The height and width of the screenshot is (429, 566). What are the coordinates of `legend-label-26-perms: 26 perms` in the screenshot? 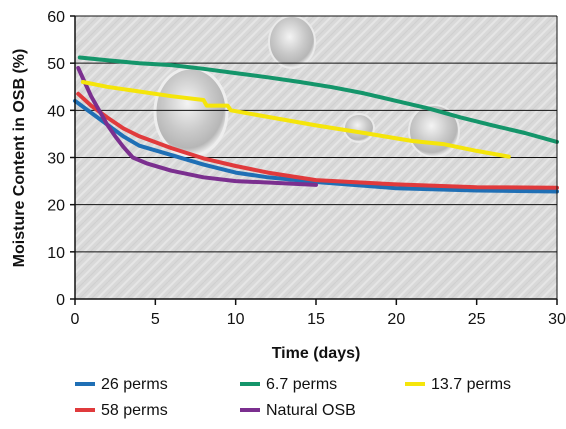 It's located at (134, 384).